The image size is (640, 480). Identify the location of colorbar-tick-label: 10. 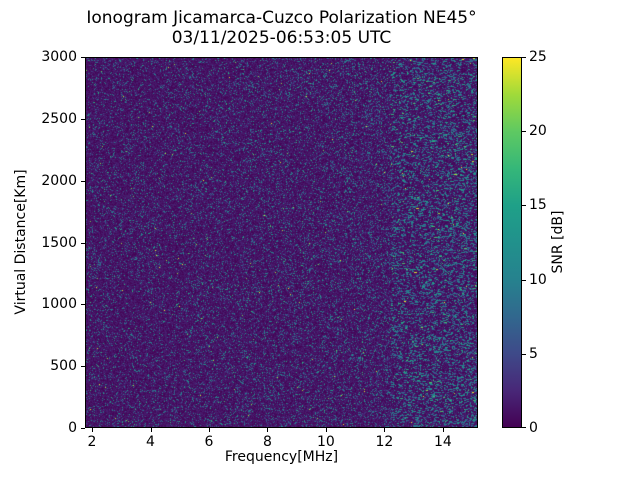
(538, 279).